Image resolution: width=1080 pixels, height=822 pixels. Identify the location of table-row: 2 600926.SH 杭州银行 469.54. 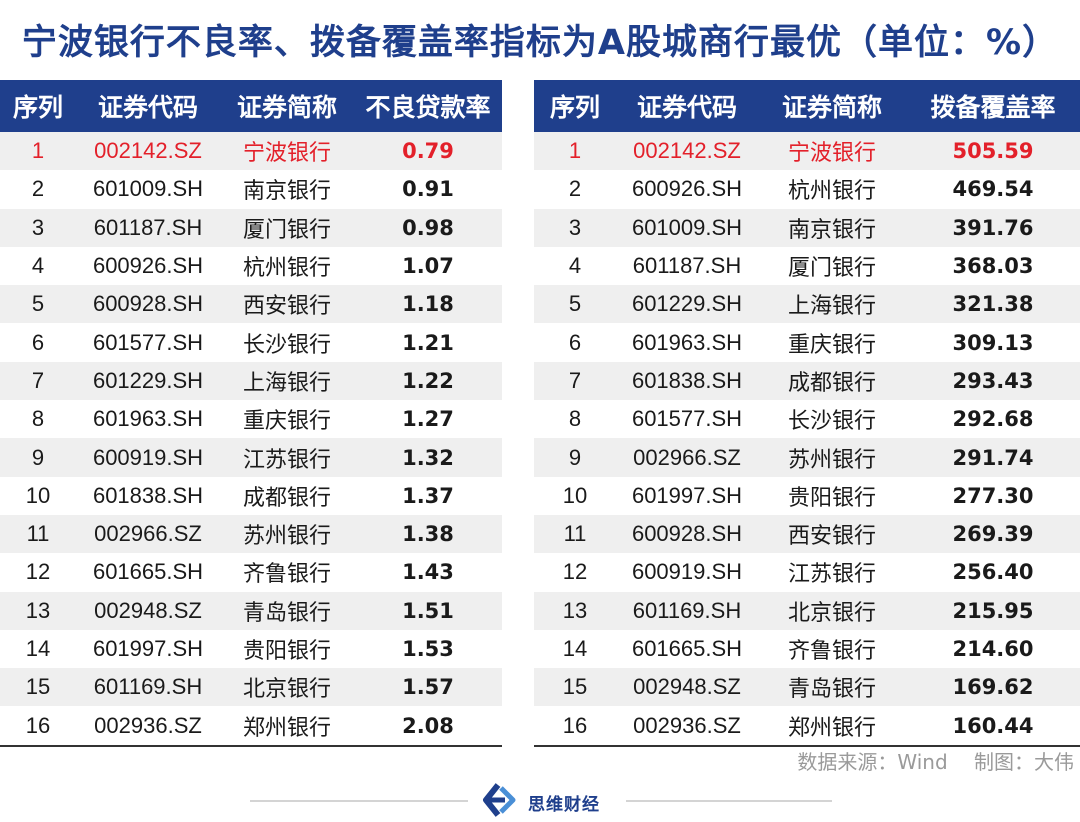
(807, 189).